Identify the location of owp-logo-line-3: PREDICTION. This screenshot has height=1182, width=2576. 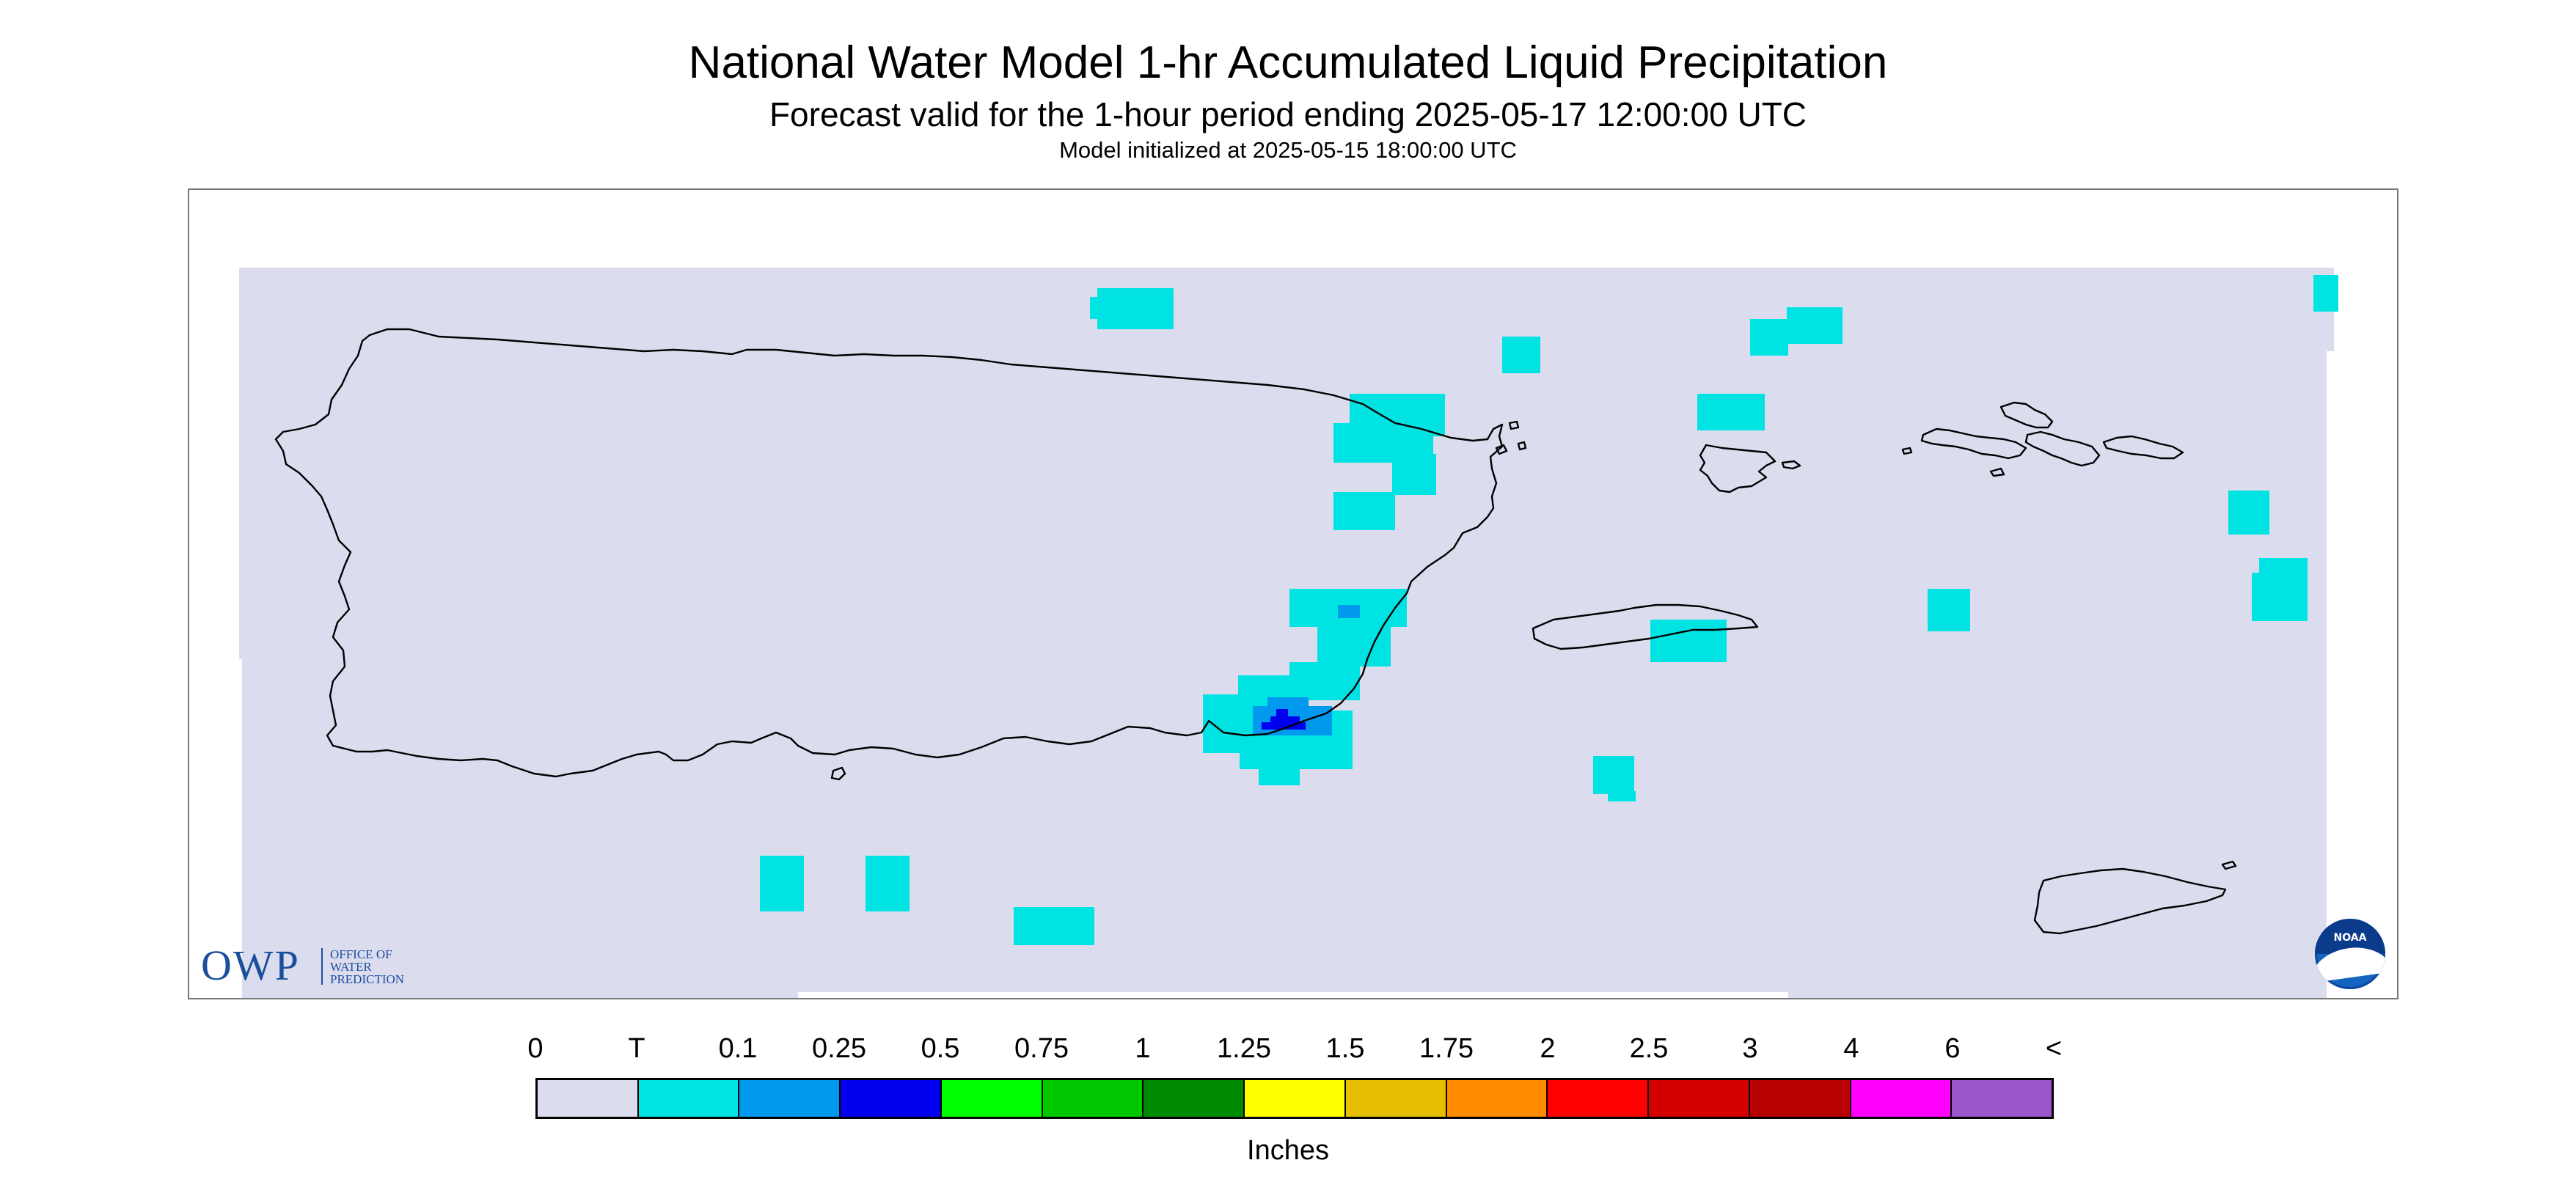
(368, 979).